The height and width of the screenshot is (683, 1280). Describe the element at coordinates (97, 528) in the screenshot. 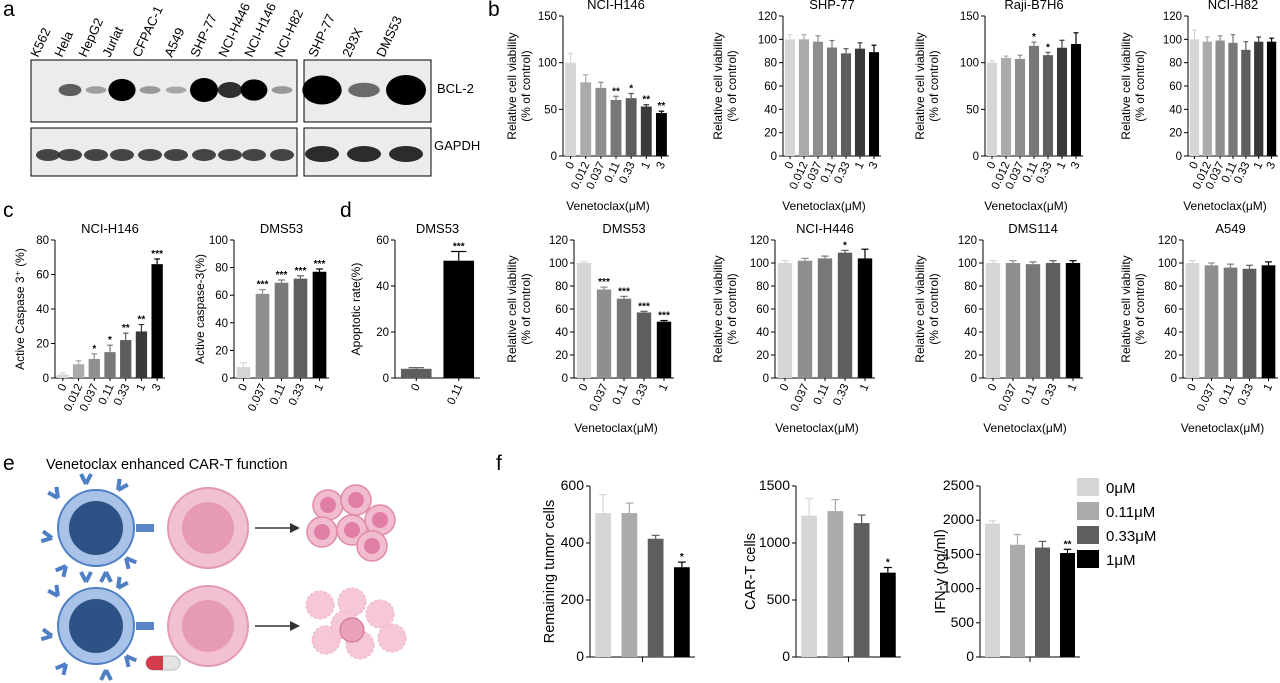

I see `t-cell` at that location.